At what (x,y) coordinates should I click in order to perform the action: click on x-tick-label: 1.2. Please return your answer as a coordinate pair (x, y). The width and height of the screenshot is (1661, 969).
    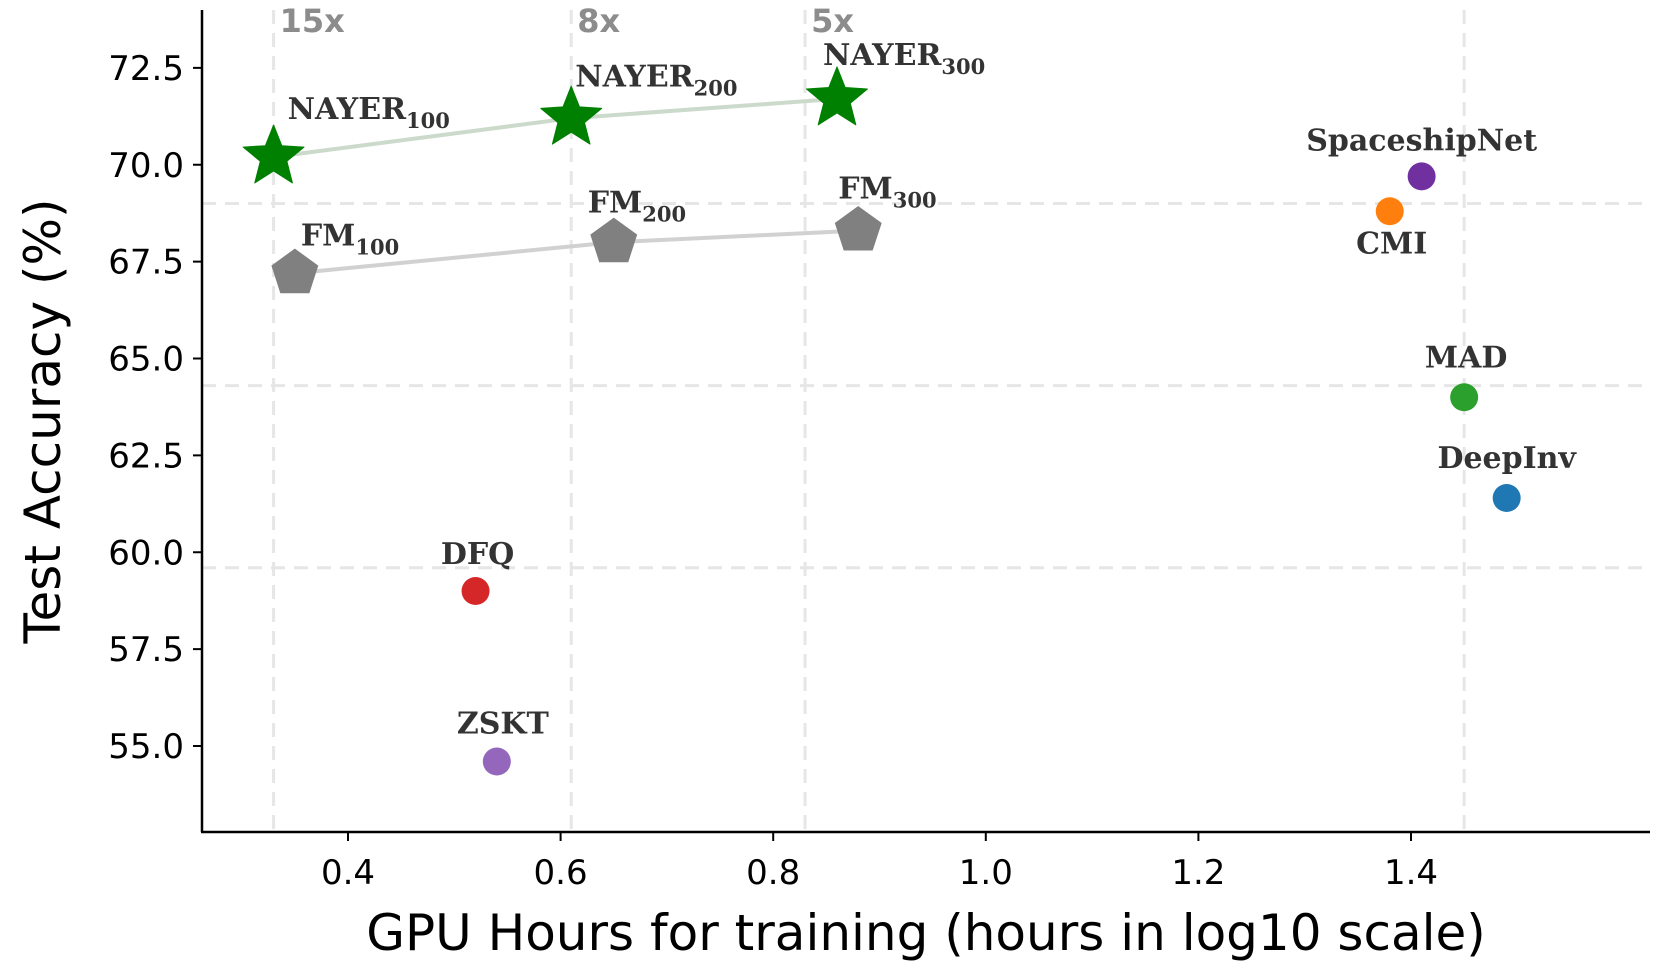
    Looking at the image, I should click on (1198, 873).